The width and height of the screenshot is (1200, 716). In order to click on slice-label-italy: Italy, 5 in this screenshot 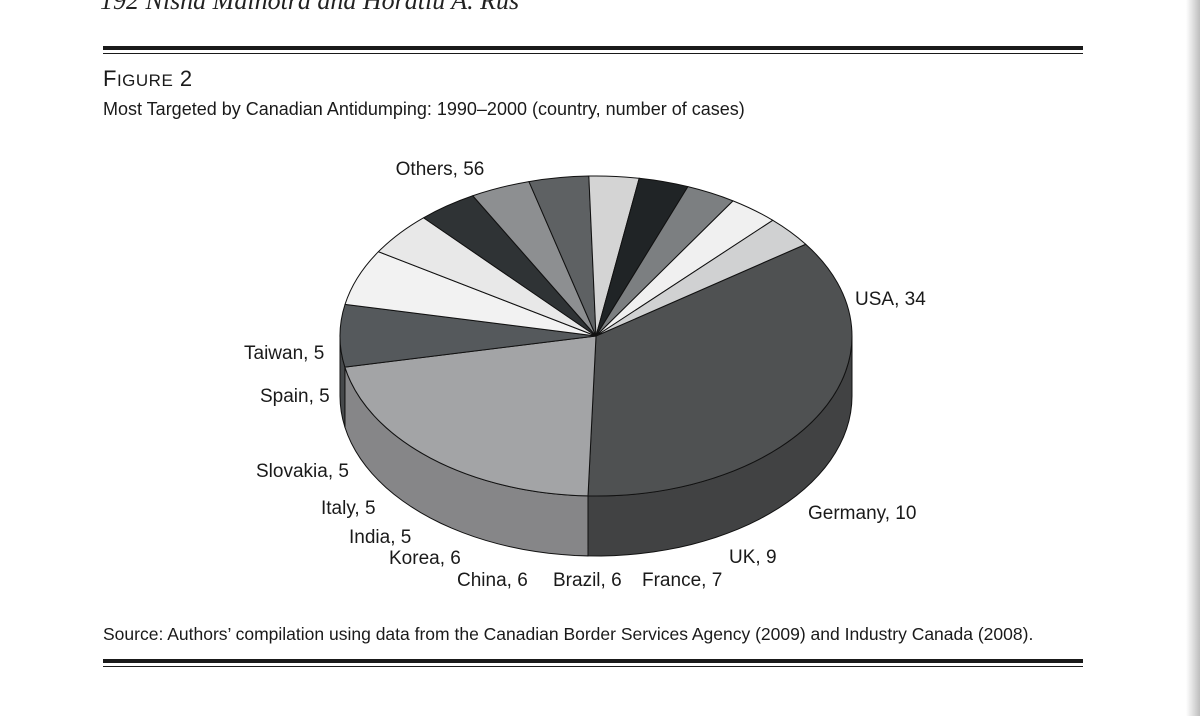, I will do `click(348, 508)`.